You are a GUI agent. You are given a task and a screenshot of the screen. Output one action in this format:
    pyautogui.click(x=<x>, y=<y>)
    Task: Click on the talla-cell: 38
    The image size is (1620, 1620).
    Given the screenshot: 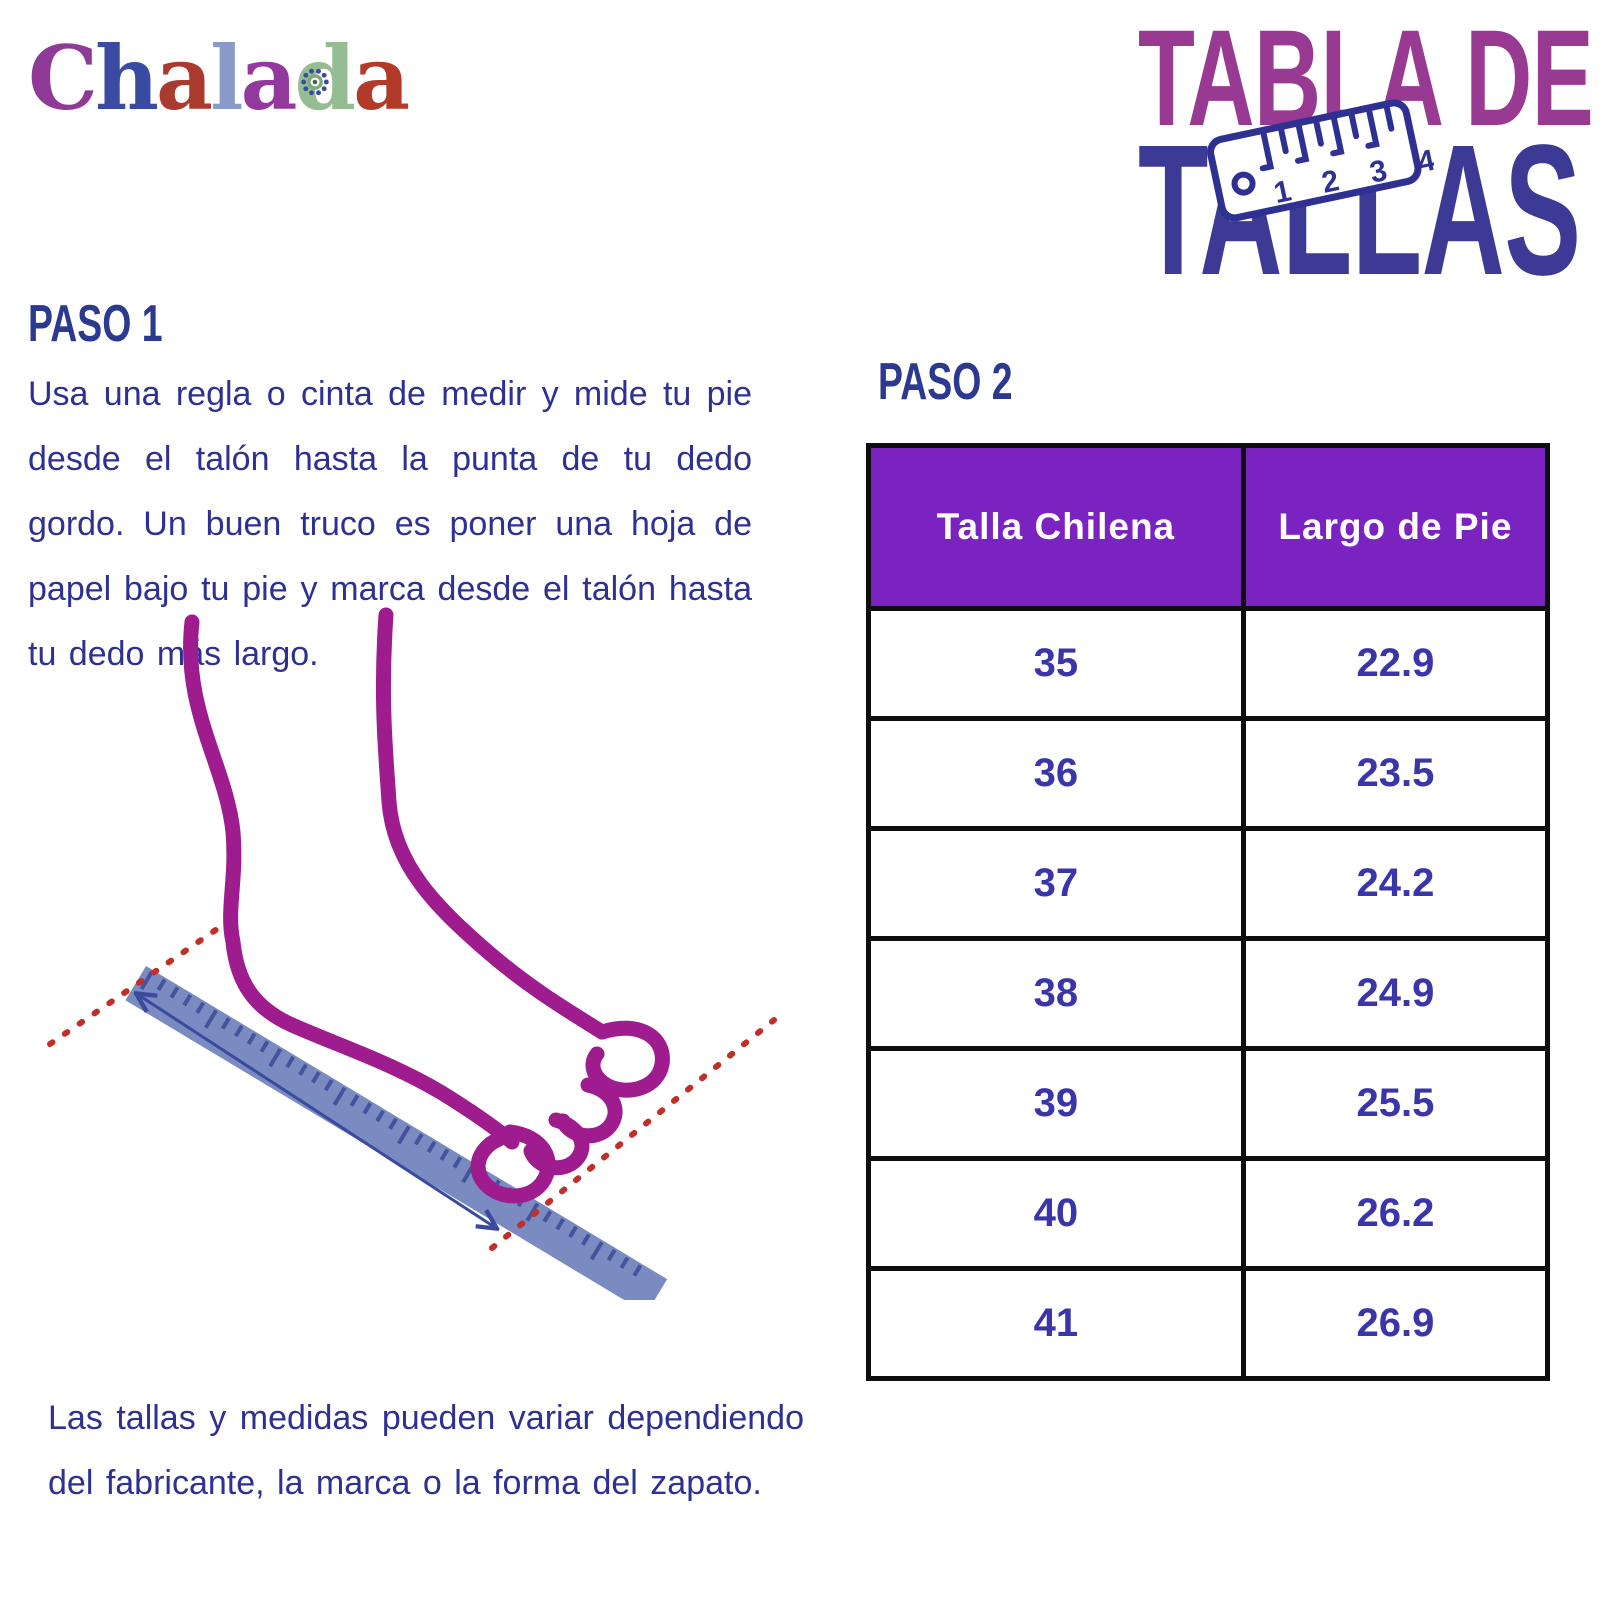 What is the action you would take?
    pyautogui.click(x=1056, y=993)
    